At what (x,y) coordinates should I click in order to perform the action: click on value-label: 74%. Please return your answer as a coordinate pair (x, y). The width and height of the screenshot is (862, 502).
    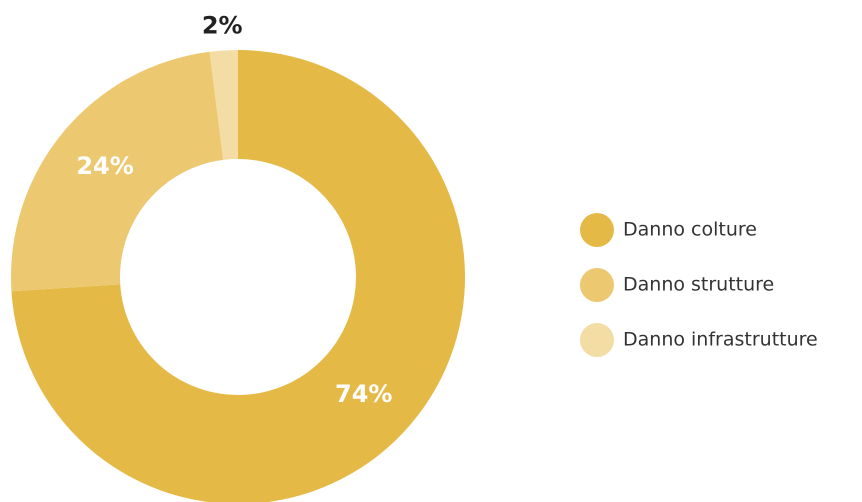
    Looking at the image, I should click on (363, 394).